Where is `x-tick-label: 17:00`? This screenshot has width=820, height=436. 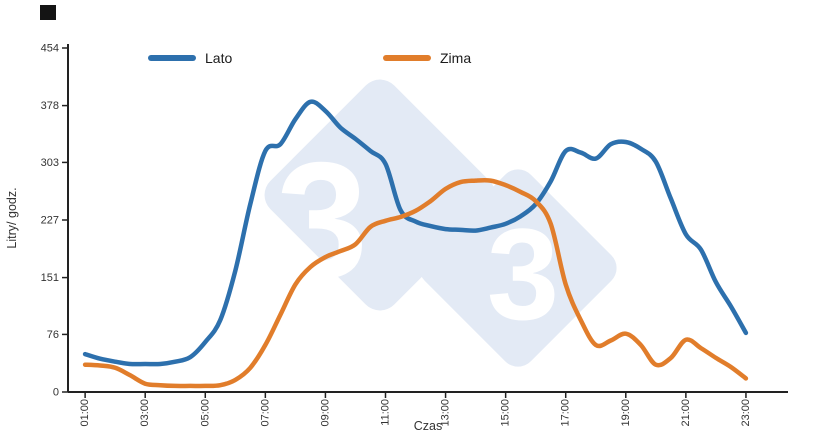
x-tick-label: 17:00 is located at coordinates (566, 413).